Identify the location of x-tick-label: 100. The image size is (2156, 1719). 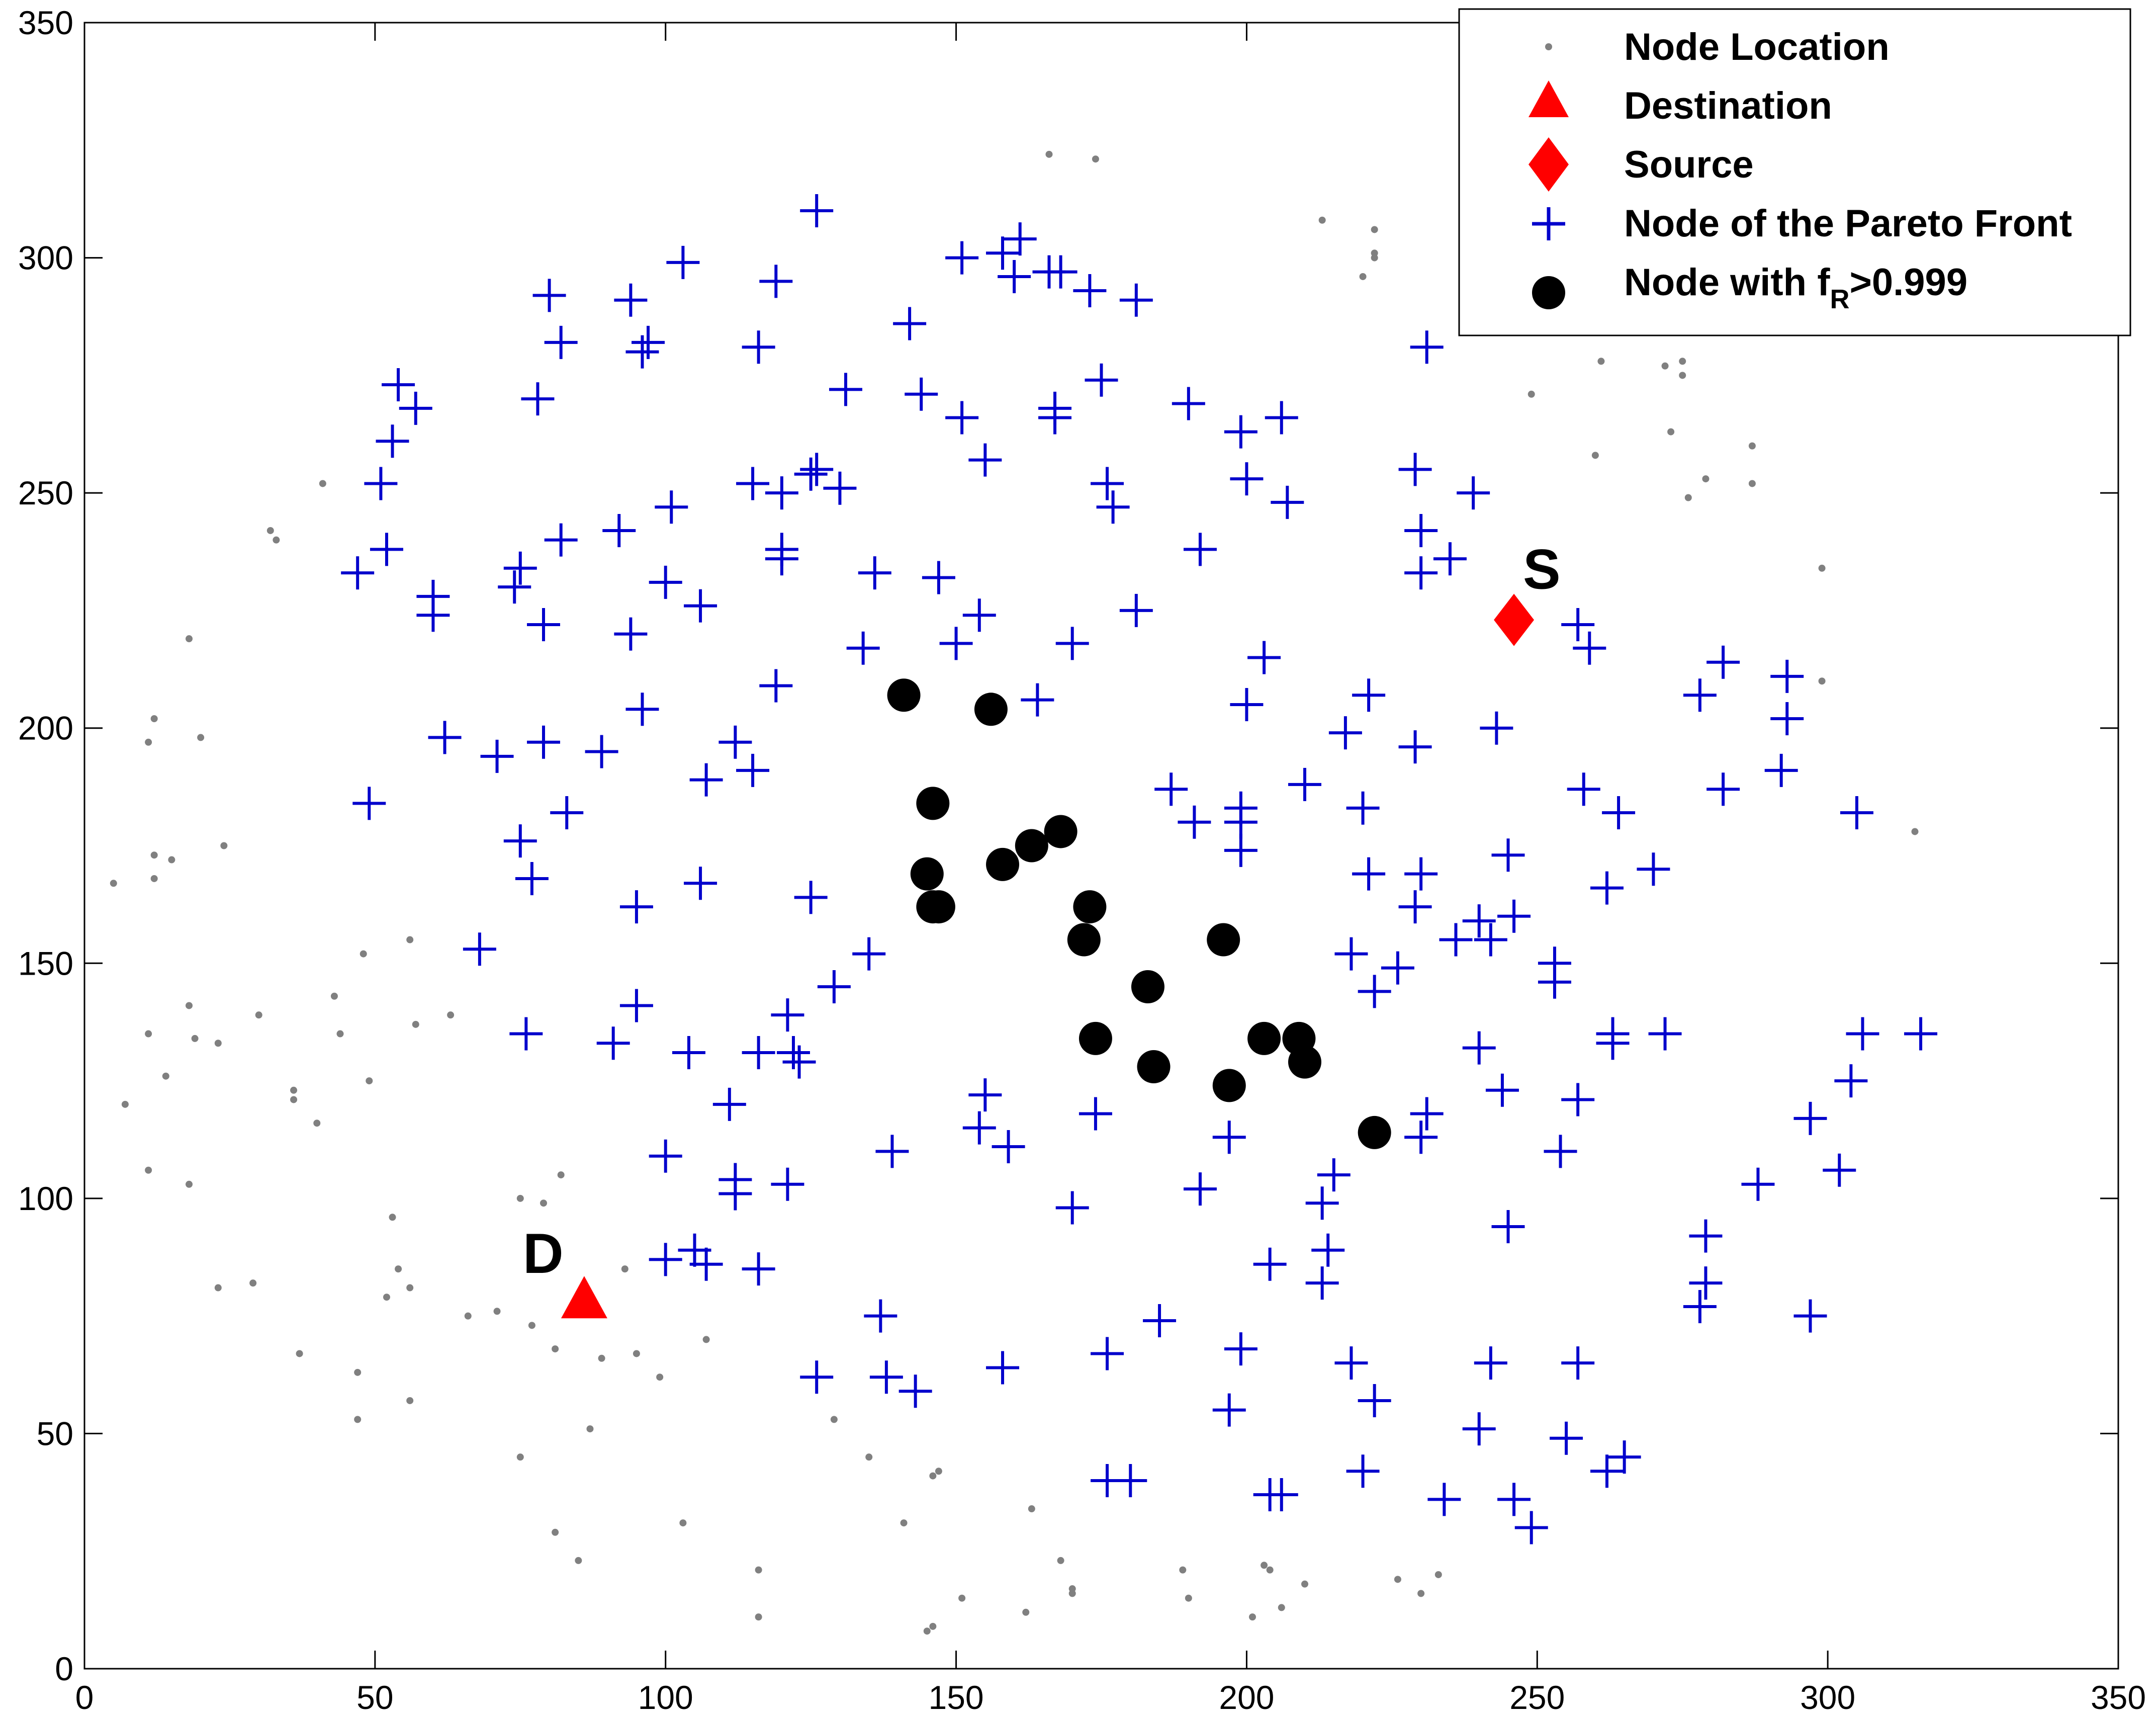
(666, 1697).